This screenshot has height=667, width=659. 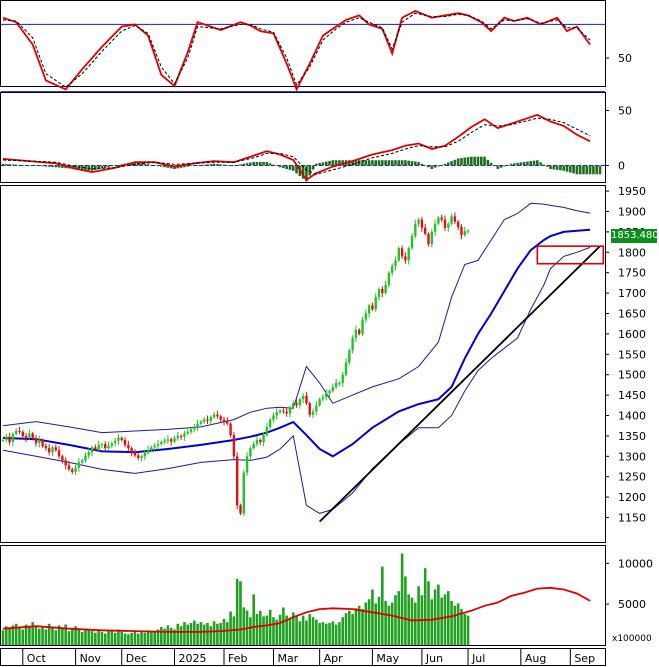 I want to click on month-label: Aug, so click(x=535, y=658).